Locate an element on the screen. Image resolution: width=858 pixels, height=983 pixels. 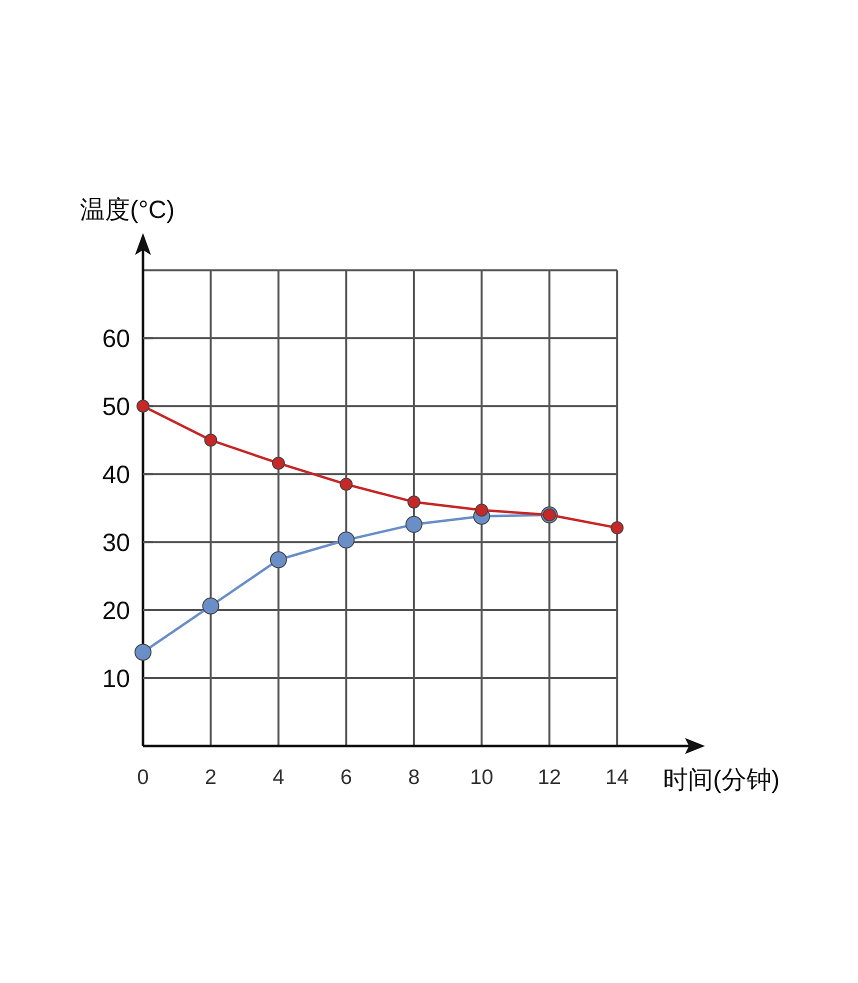
x-tick-label: 4 is located at coordinates (278, 777).